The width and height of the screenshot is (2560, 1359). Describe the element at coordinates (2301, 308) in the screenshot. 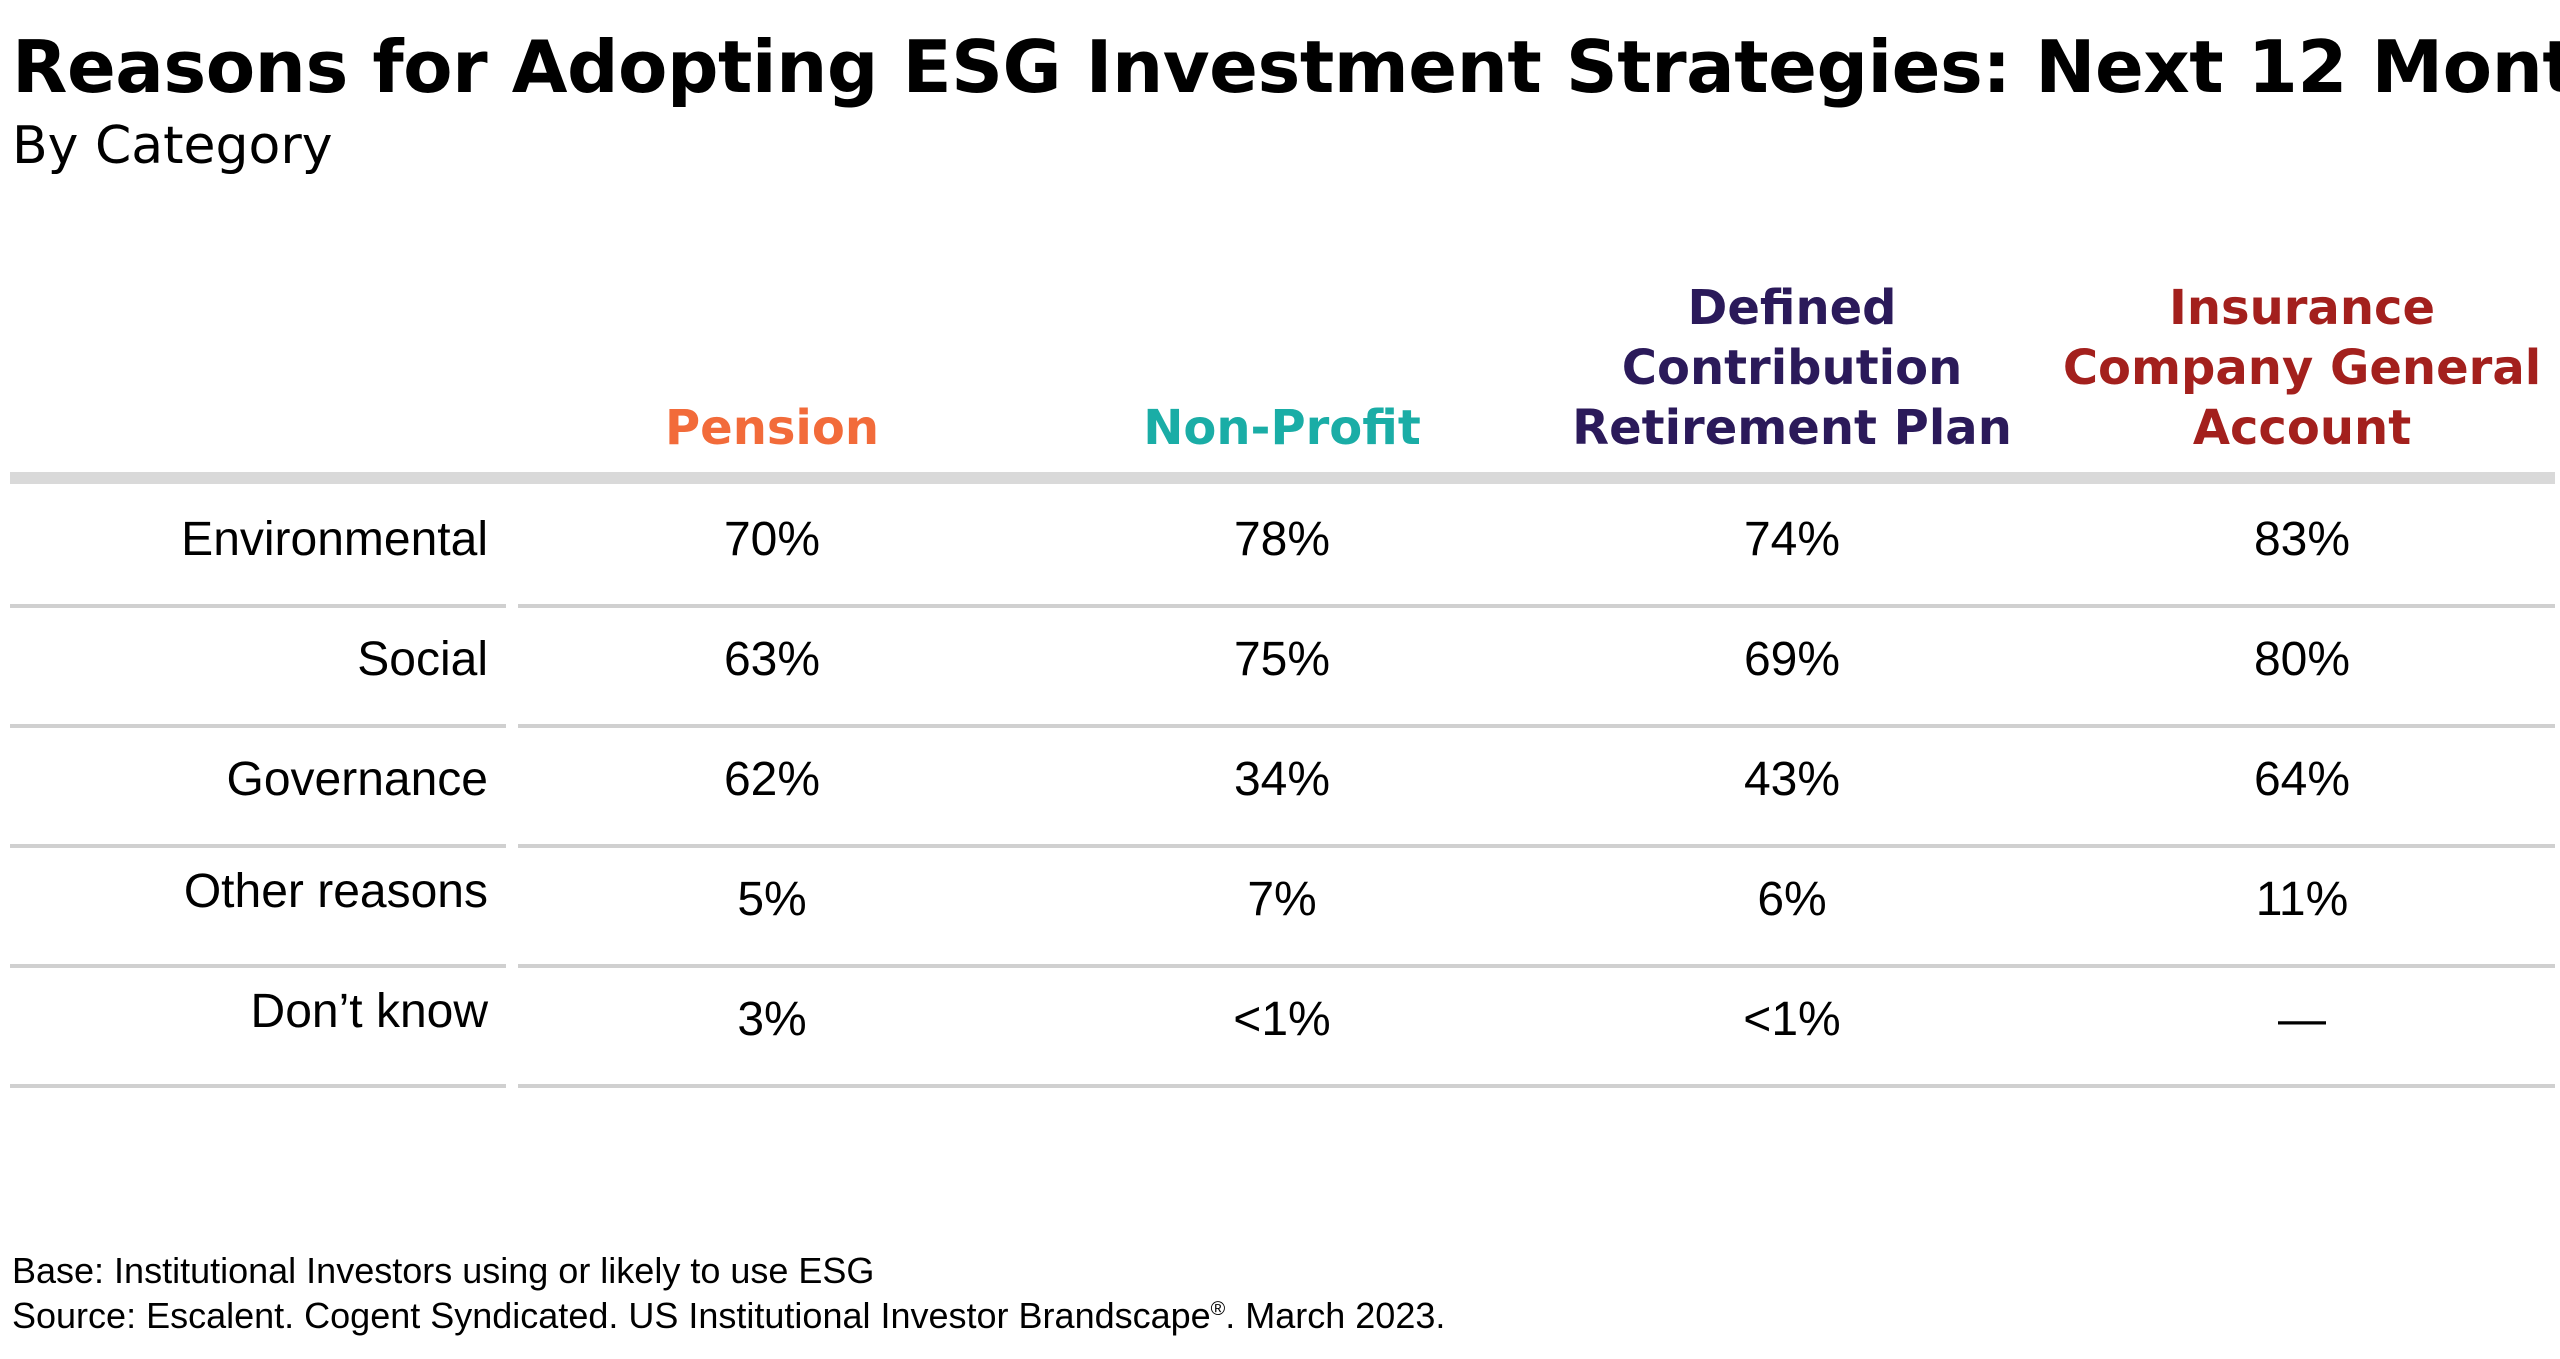

I see `column-header-line: Insurance` at that location.